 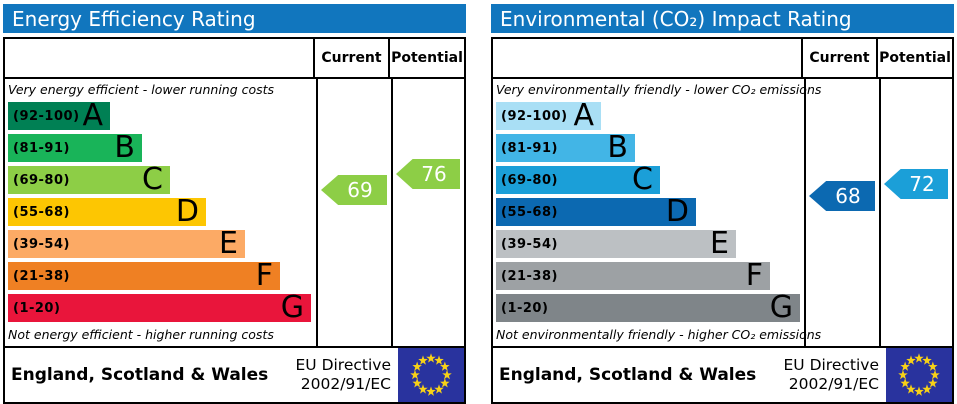 What do you see at coordinates (428, 212) in the screenshot?
I see `potential-value-cell: 76` at bounding box center [428, 212].